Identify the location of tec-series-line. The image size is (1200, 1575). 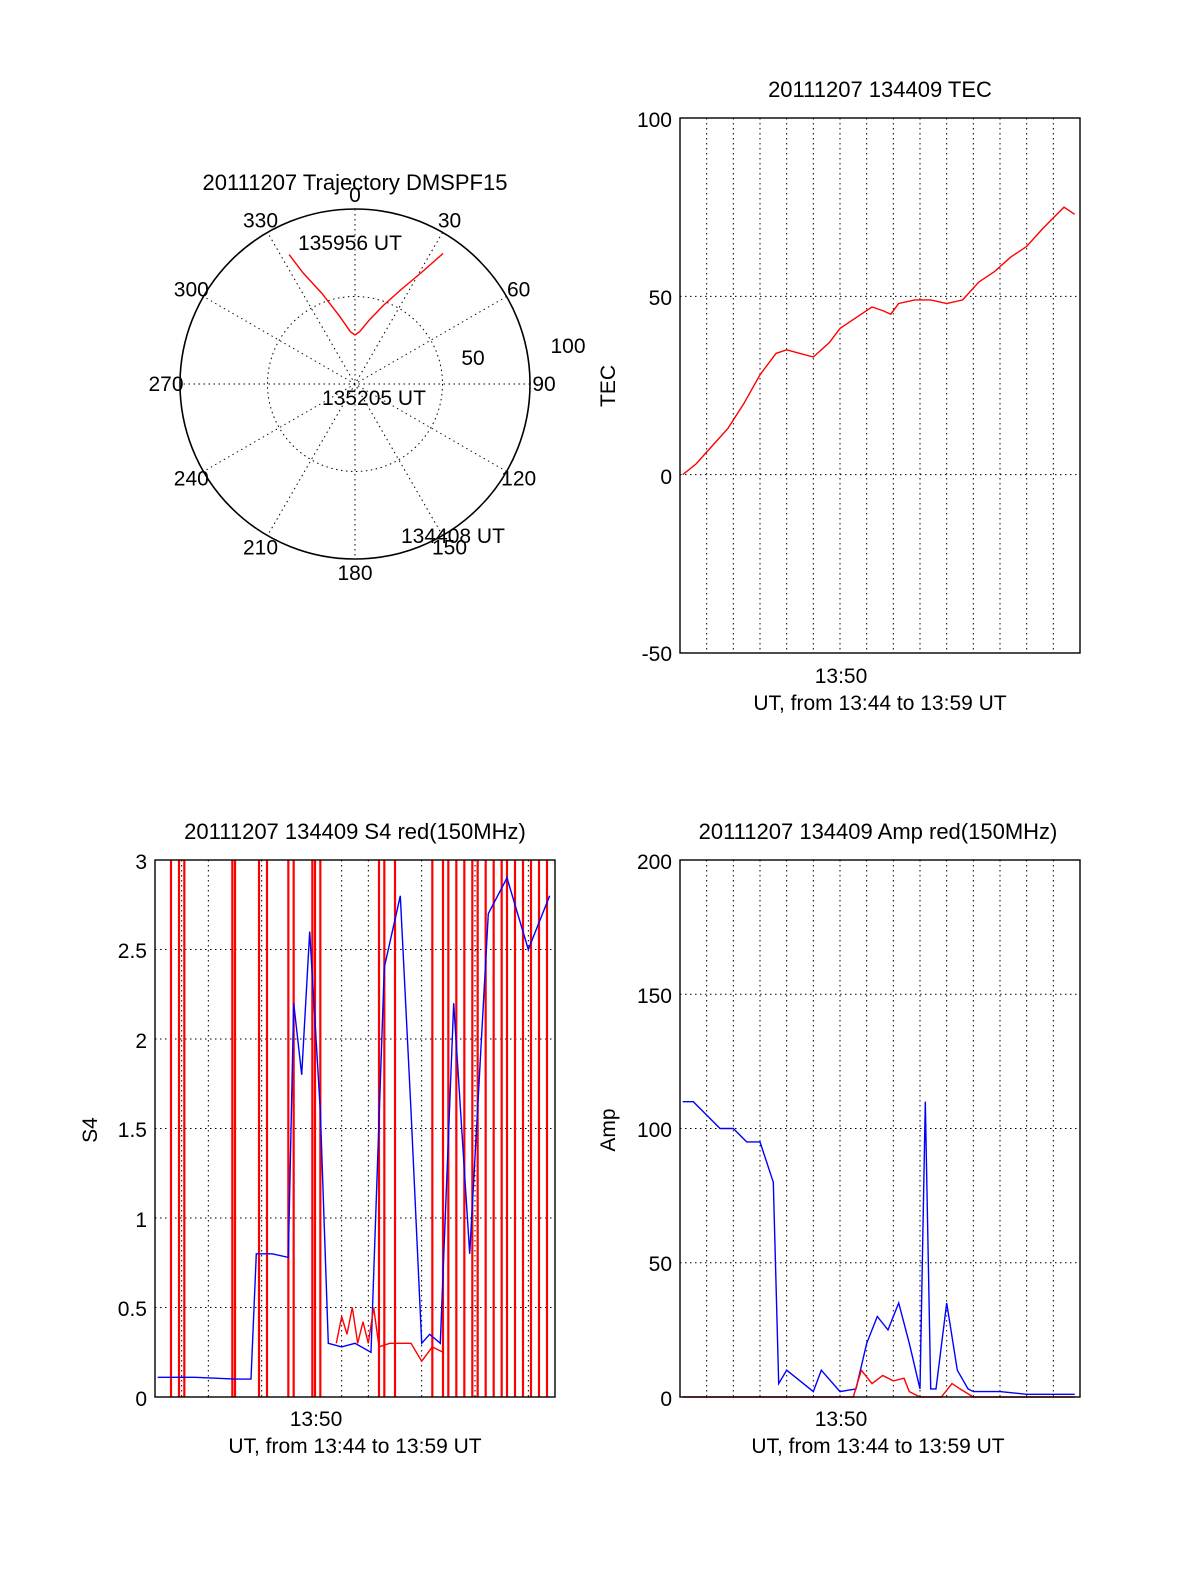
(879, 341).